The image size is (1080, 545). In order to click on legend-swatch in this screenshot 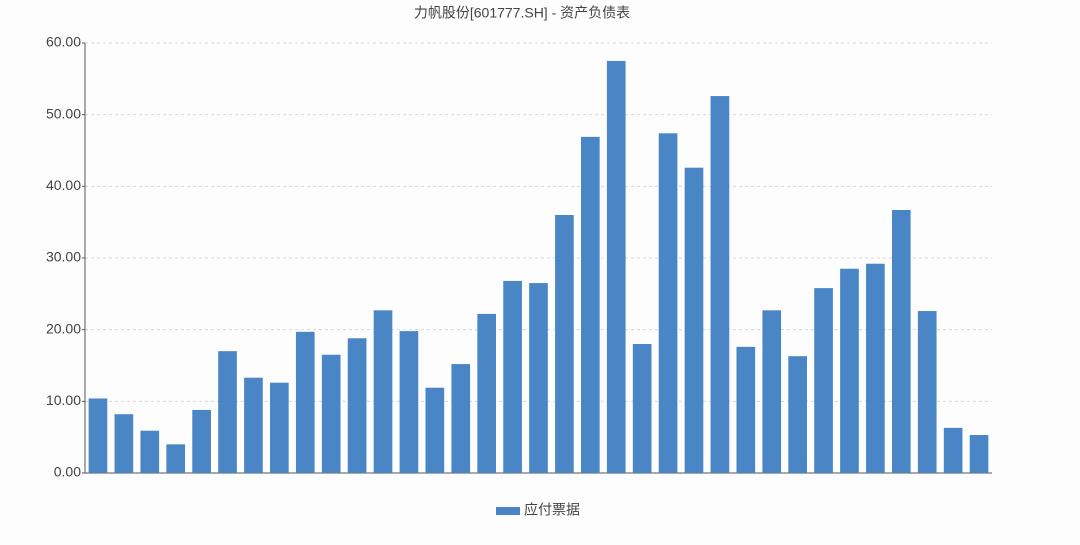, I will do `click(508, 511)`.